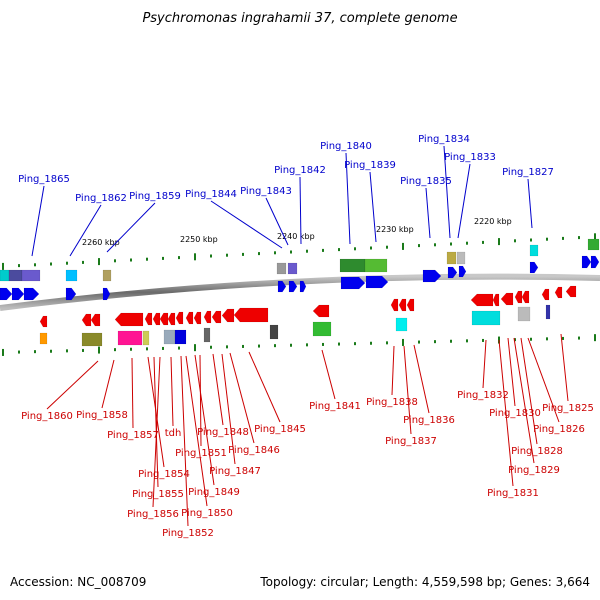  I want to click on gene-label: Ping_1837, so click(411, 441).